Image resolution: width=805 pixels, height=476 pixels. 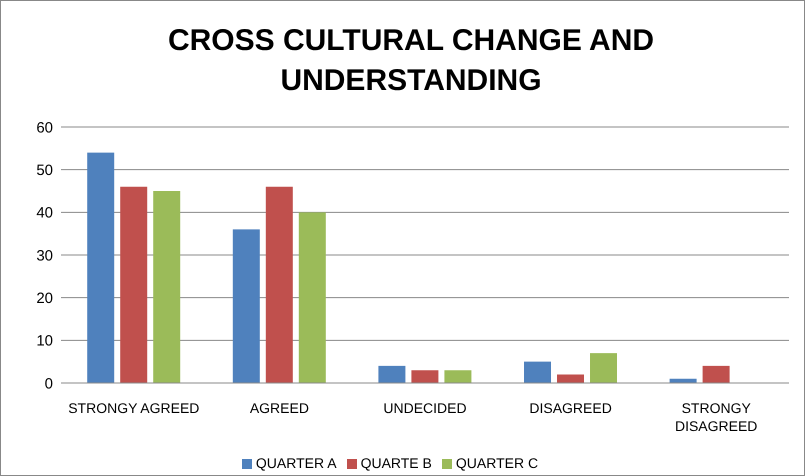 What do you see at coordinates (396, 463) in the screenshot?
I see `legend-label: QUARTE B` at bounding box center [396, 463].